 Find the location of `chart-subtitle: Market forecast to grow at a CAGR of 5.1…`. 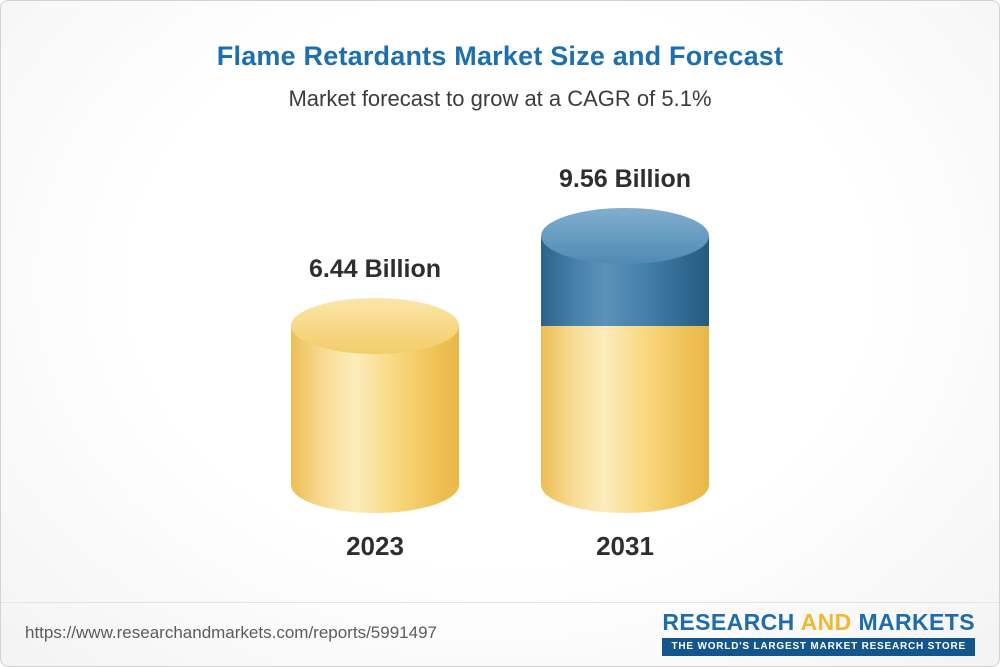

chart-subtitle: Market forecast to grow at a CAGR of 5.1… is located at coordinates (500, 98).